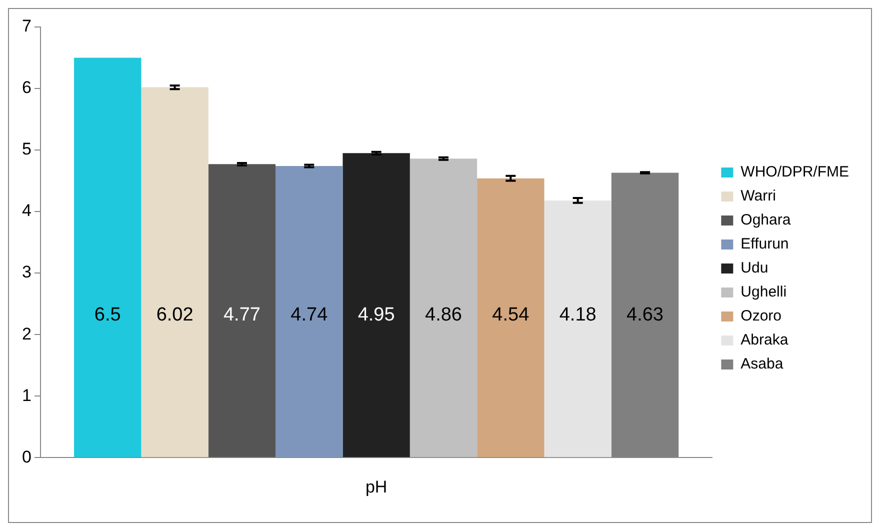  What do you see at coordinates (27, 88) in the screenshot?
I see `y-tick-label: 6` at bounding box center [27, 88].